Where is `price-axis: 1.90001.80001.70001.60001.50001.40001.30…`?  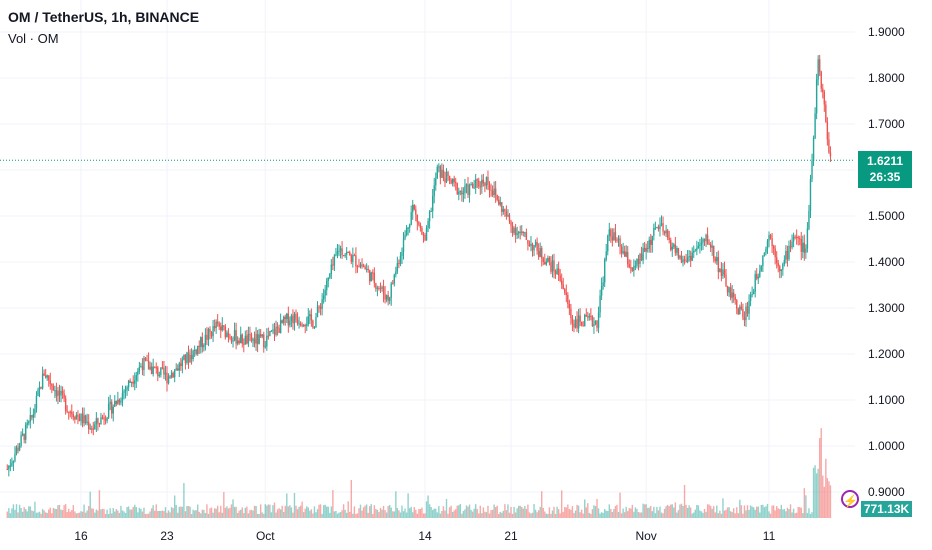
price-axis: 1.90001.80001.70001.60001.50001.40001.30… is located at coordinates (886, 262).